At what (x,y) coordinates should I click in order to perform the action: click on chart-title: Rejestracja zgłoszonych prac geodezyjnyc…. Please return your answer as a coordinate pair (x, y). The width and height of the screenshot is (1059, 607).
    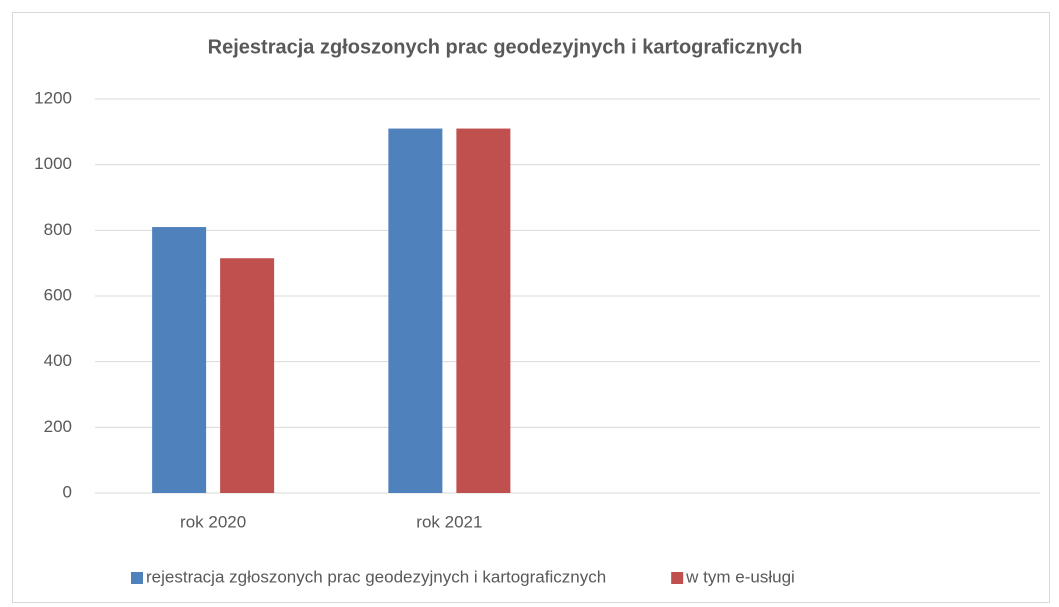
    Looking at the image, I should click on (505, 47).